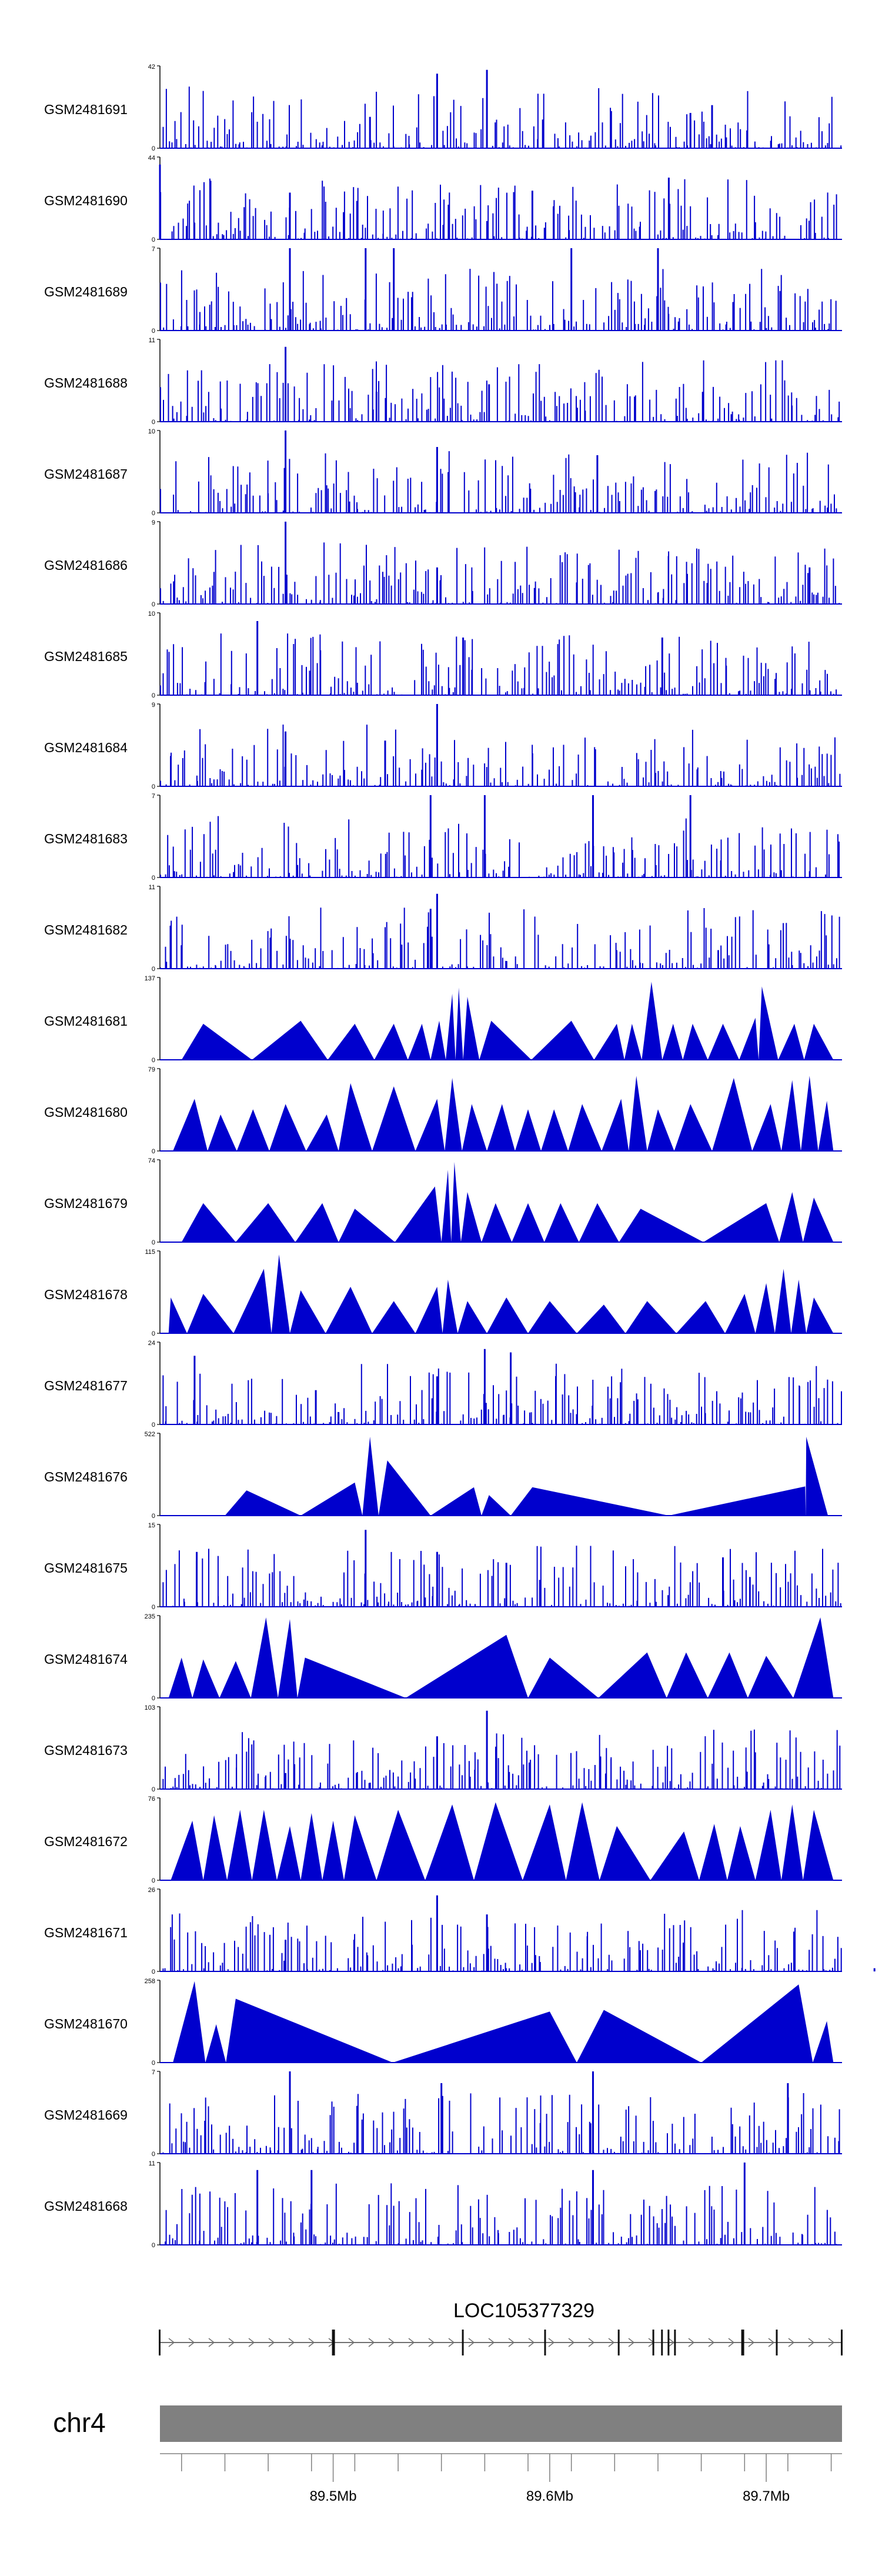 Image resolution: width=882 pixels, height=2576 pixels. I want to click on track-label: GSM2481681, so click(86, 1021).